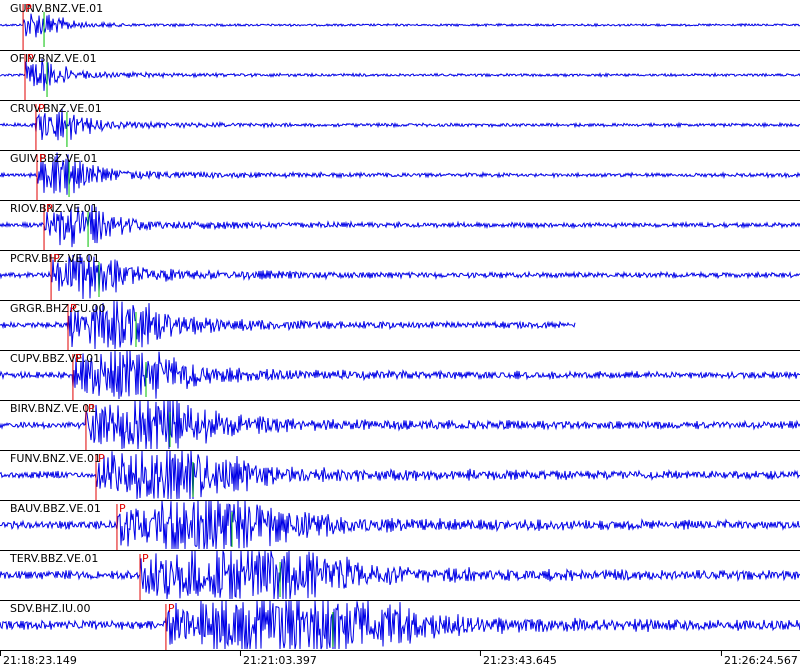 This screenshot has width=800, height=670. I want to click on station-label: TERV.BBZ.VE.01, so click(53, 558).